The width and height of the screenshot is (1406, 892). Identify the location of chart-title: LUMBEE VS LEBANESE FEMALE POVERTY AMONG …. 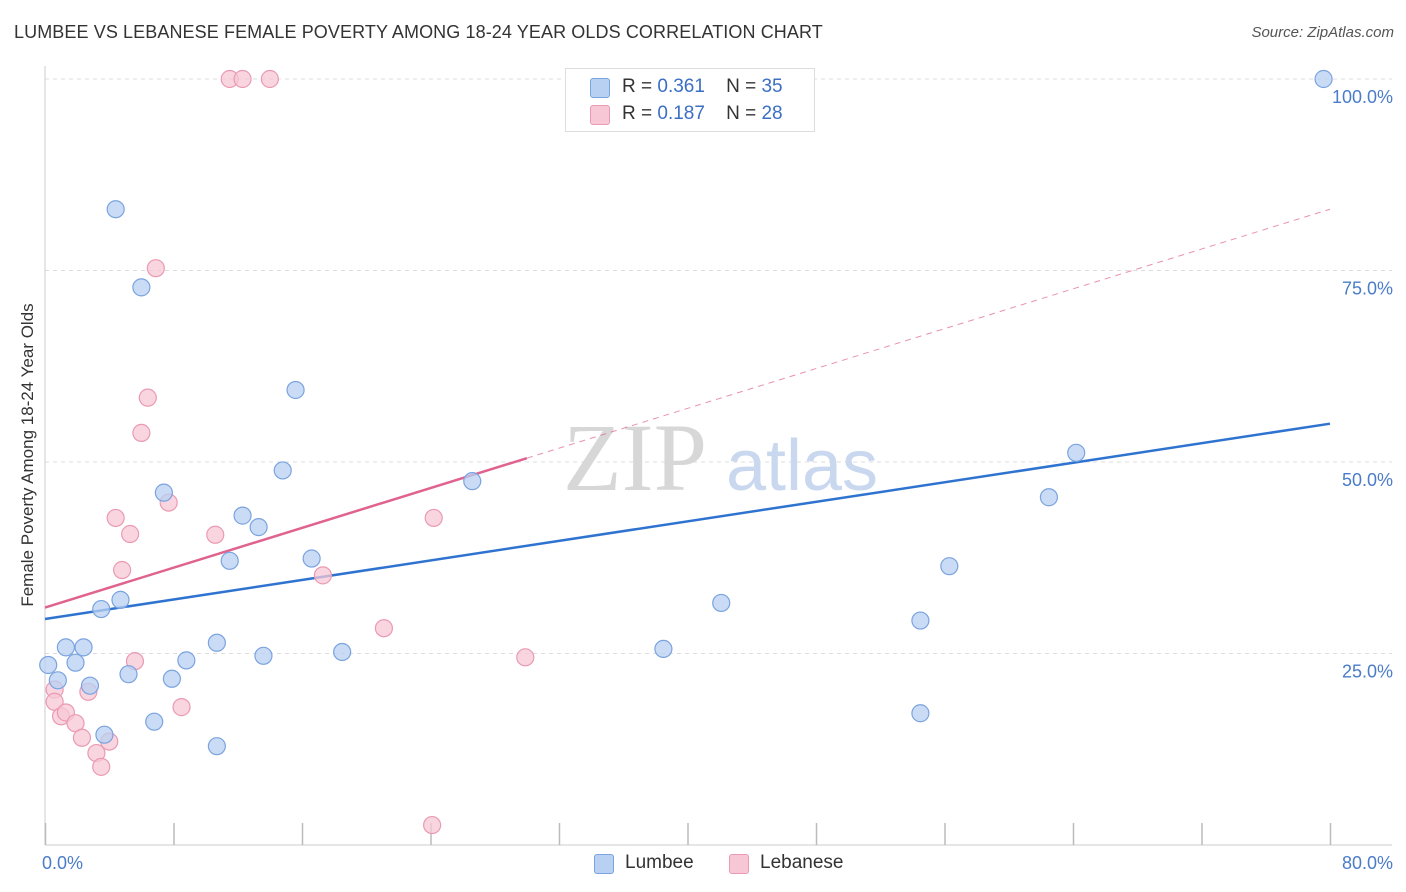
(418, 32).